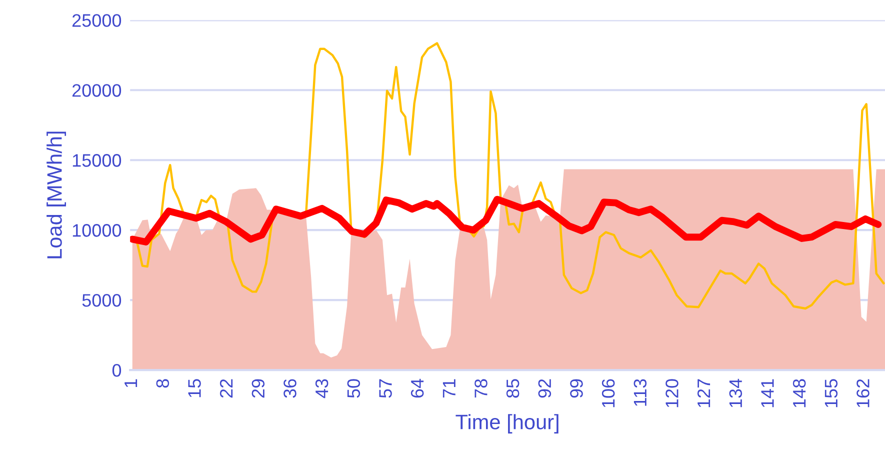 This screenshot has height=458, width=885. I want to click on y-tick-label: 10000, so click(97, 230).